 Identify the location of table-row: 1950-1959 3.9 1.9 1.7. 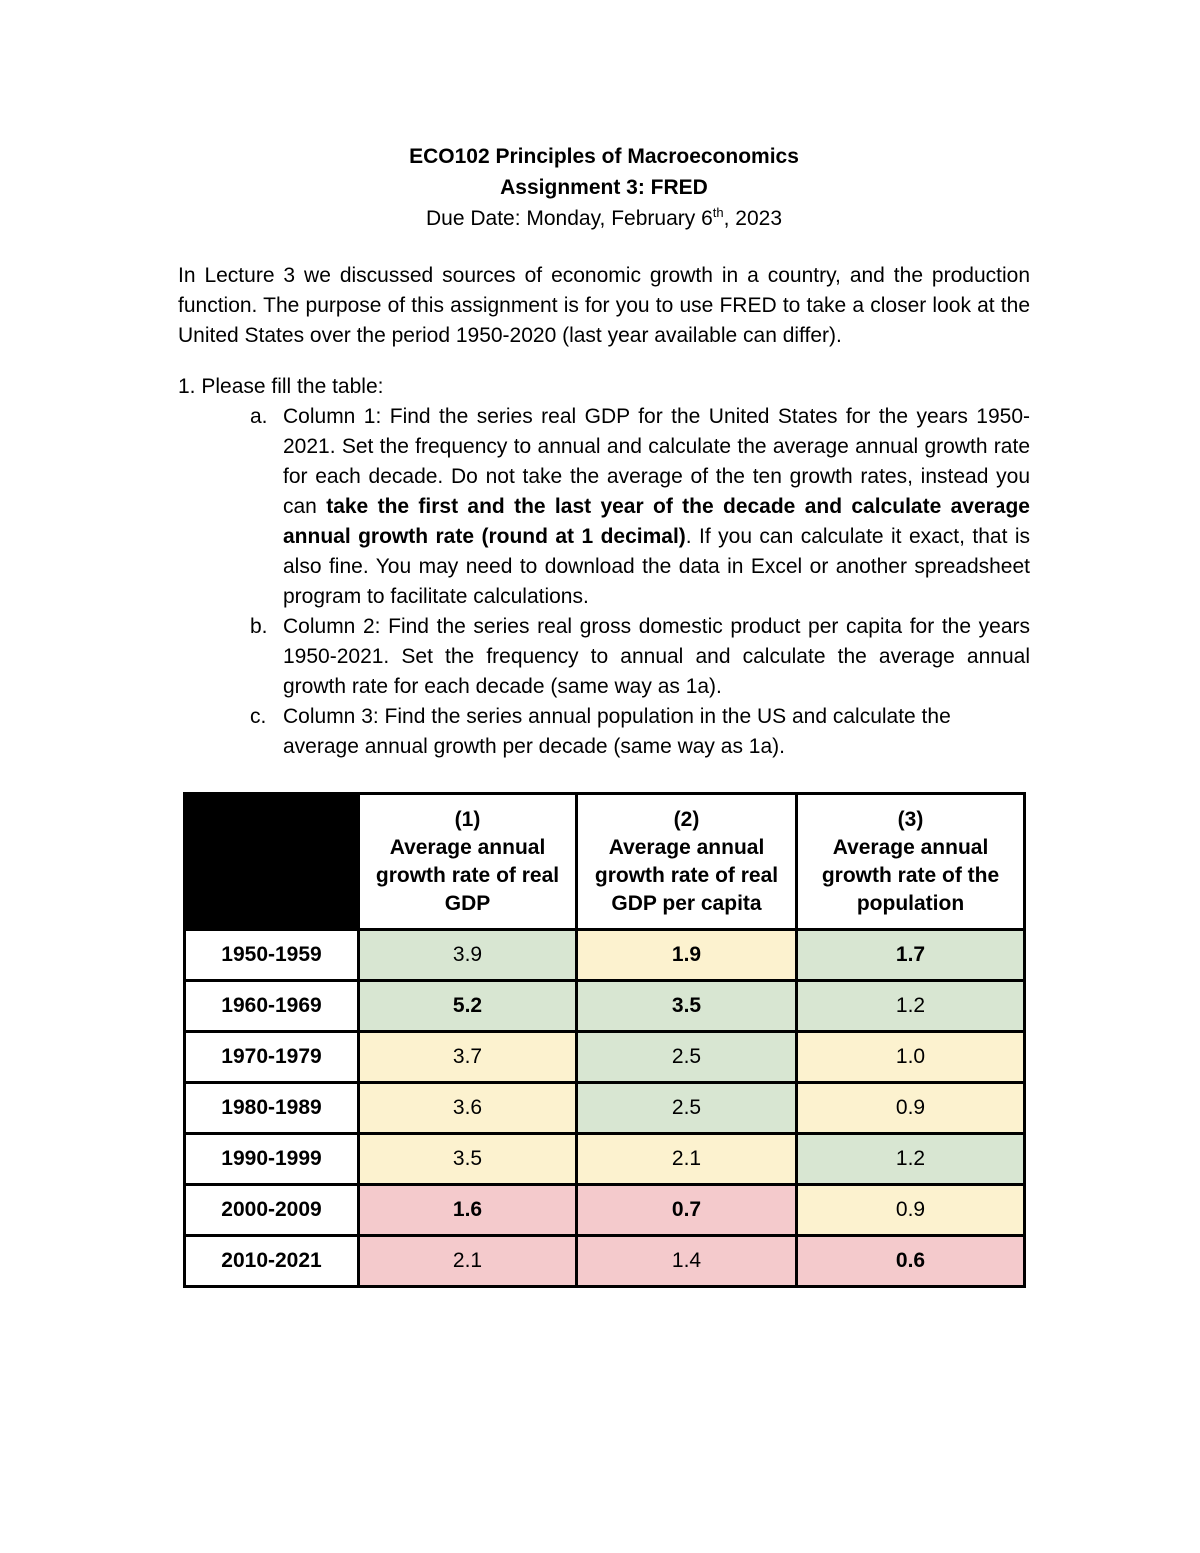
(604, 955).